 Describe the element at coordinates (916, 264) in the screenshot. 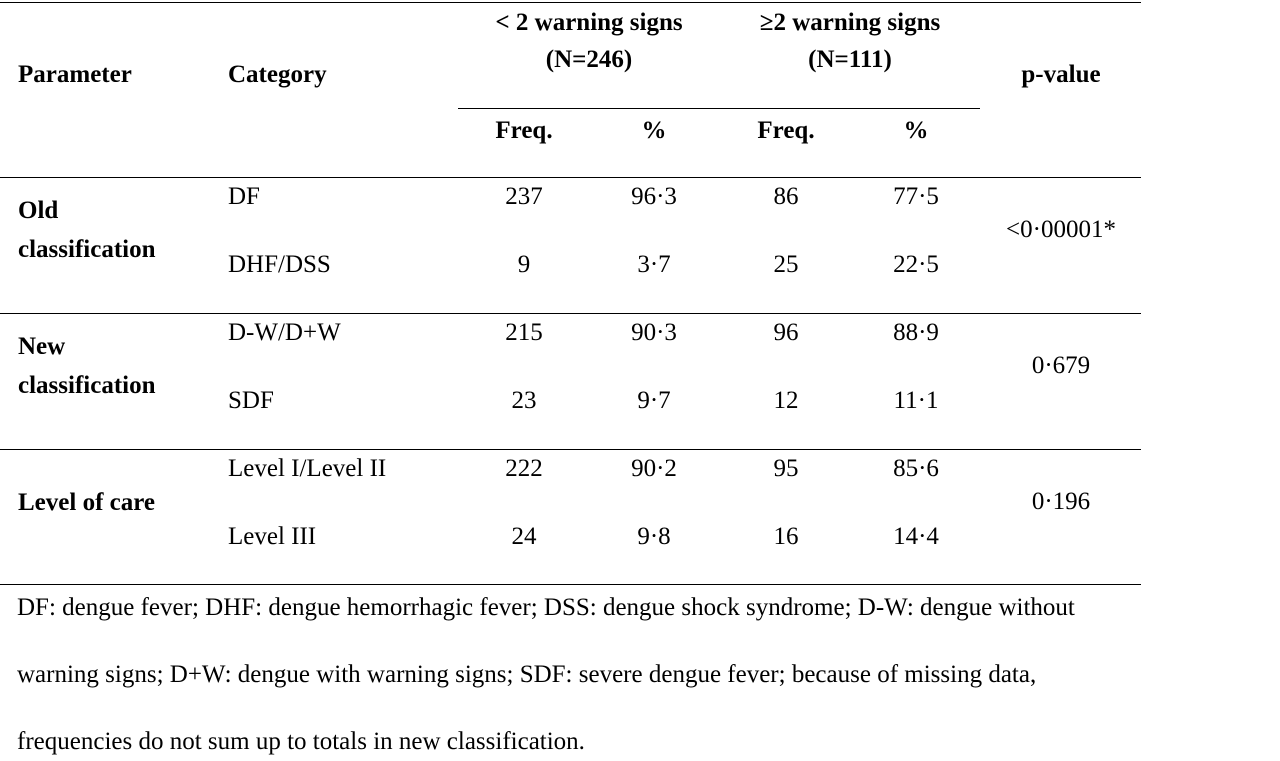

I see `pct-cell: 22·5` at that location.